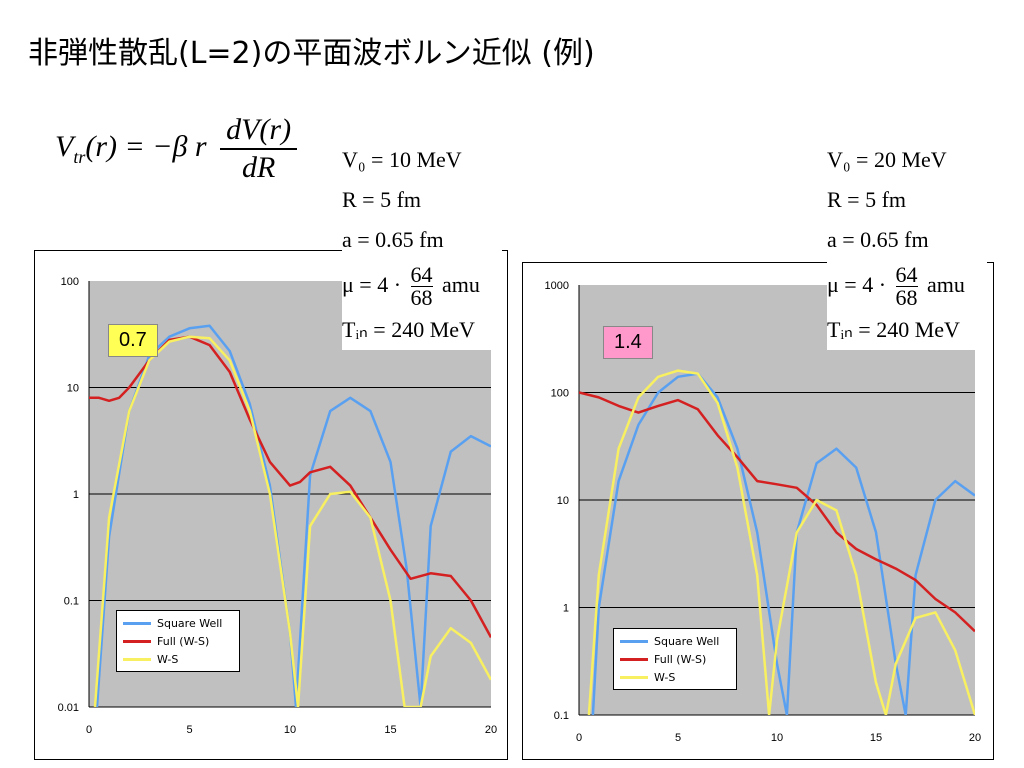 This screenshot has width=1024, height=768. What do you see at coordinates (975, 738) in the screenshot?
I see `right-x-tick-label: 20` at bounding box center [975, 738].